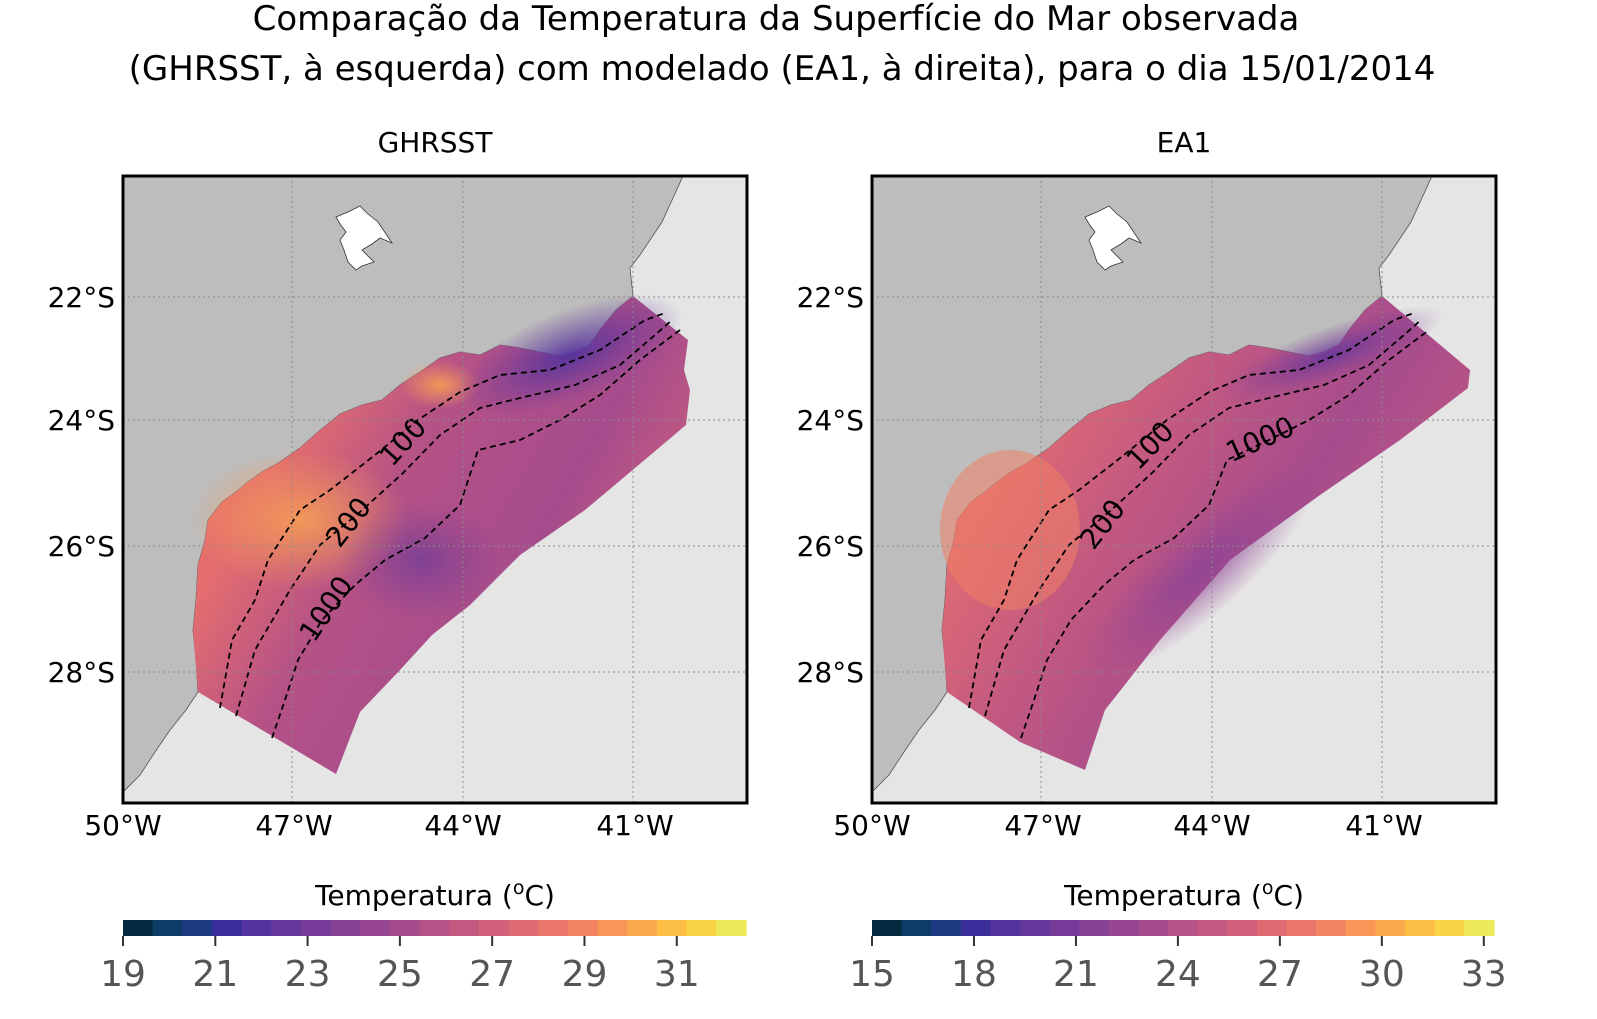 The height and width of the screenshot is (1019, 1597). I want to click on colorbar-tick-label: 31, so click(677, 974).